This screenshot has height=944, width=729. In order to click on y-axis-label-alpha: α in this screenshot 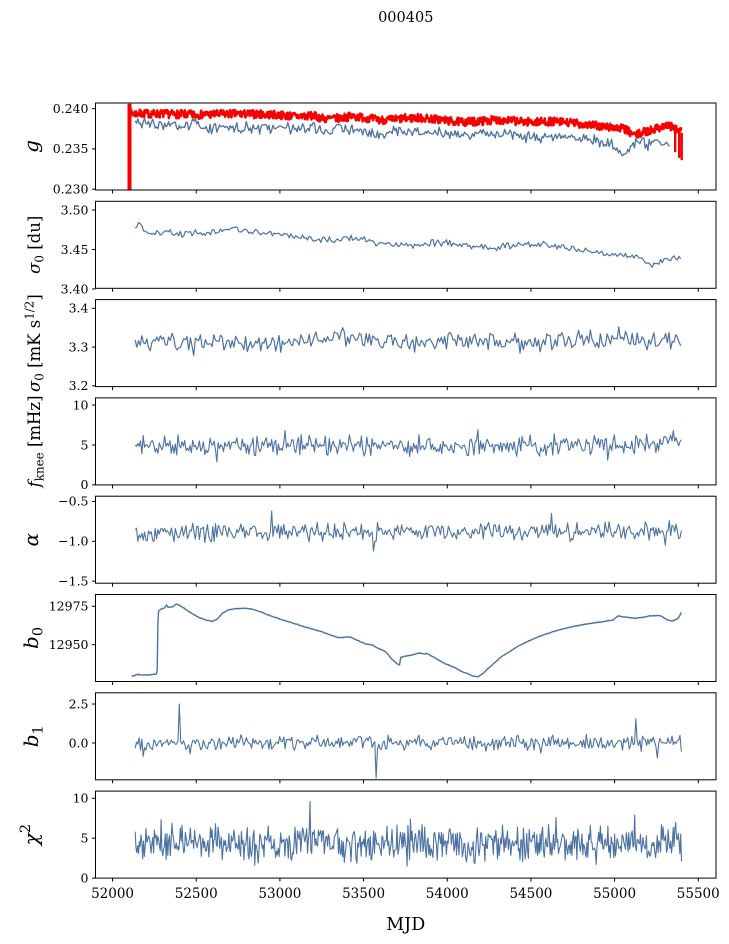, I will do `click(31, 539)`.